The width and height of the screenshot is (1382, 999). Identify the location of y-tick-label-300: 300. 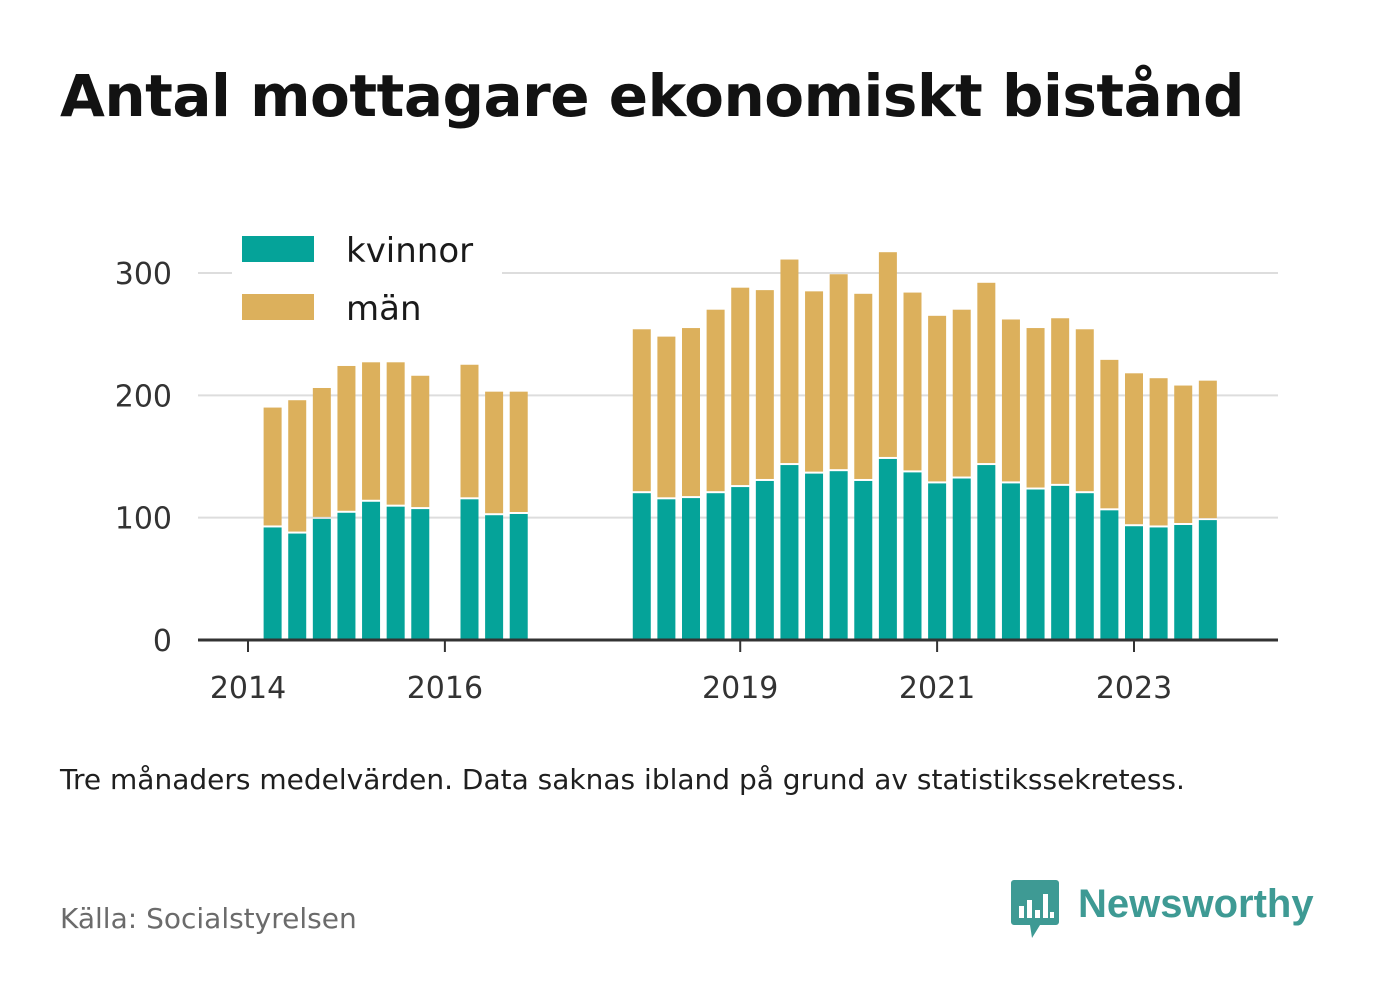
(143, 274).